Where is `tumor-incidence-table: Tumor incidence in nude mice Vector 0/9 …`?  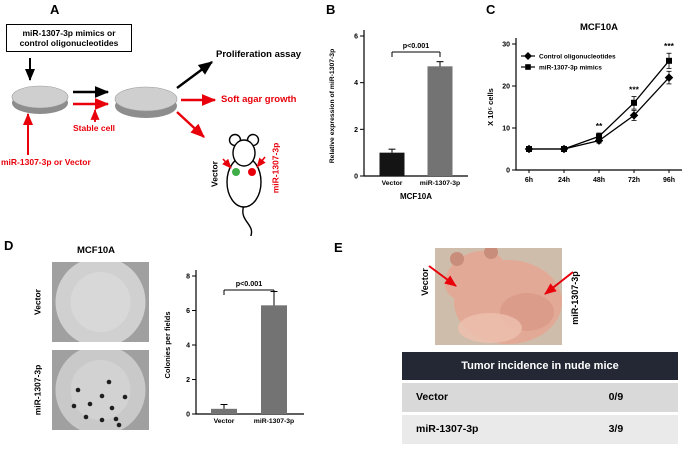
tumor-incidence-table: Tumor incidence in nude mice Vector 0/9 … is located at coordinates (540, 398).